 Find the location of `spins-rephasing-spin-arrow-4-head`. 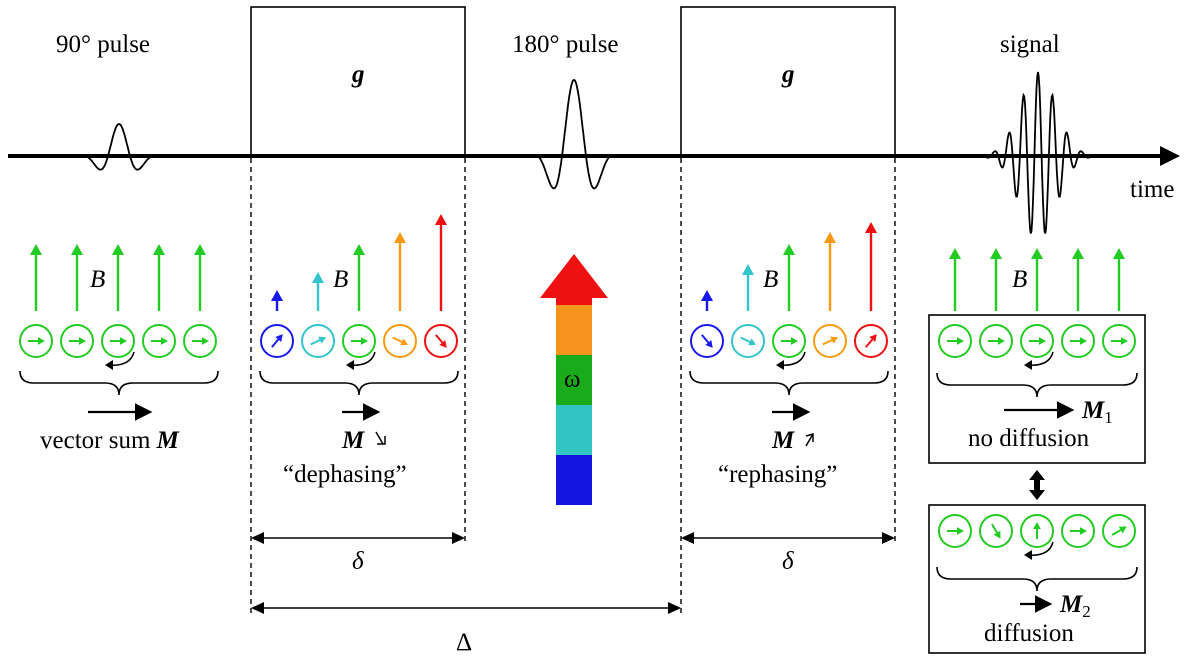

spins-rephasing-spin-arrow-4-head is located at coordinates (873, 338).